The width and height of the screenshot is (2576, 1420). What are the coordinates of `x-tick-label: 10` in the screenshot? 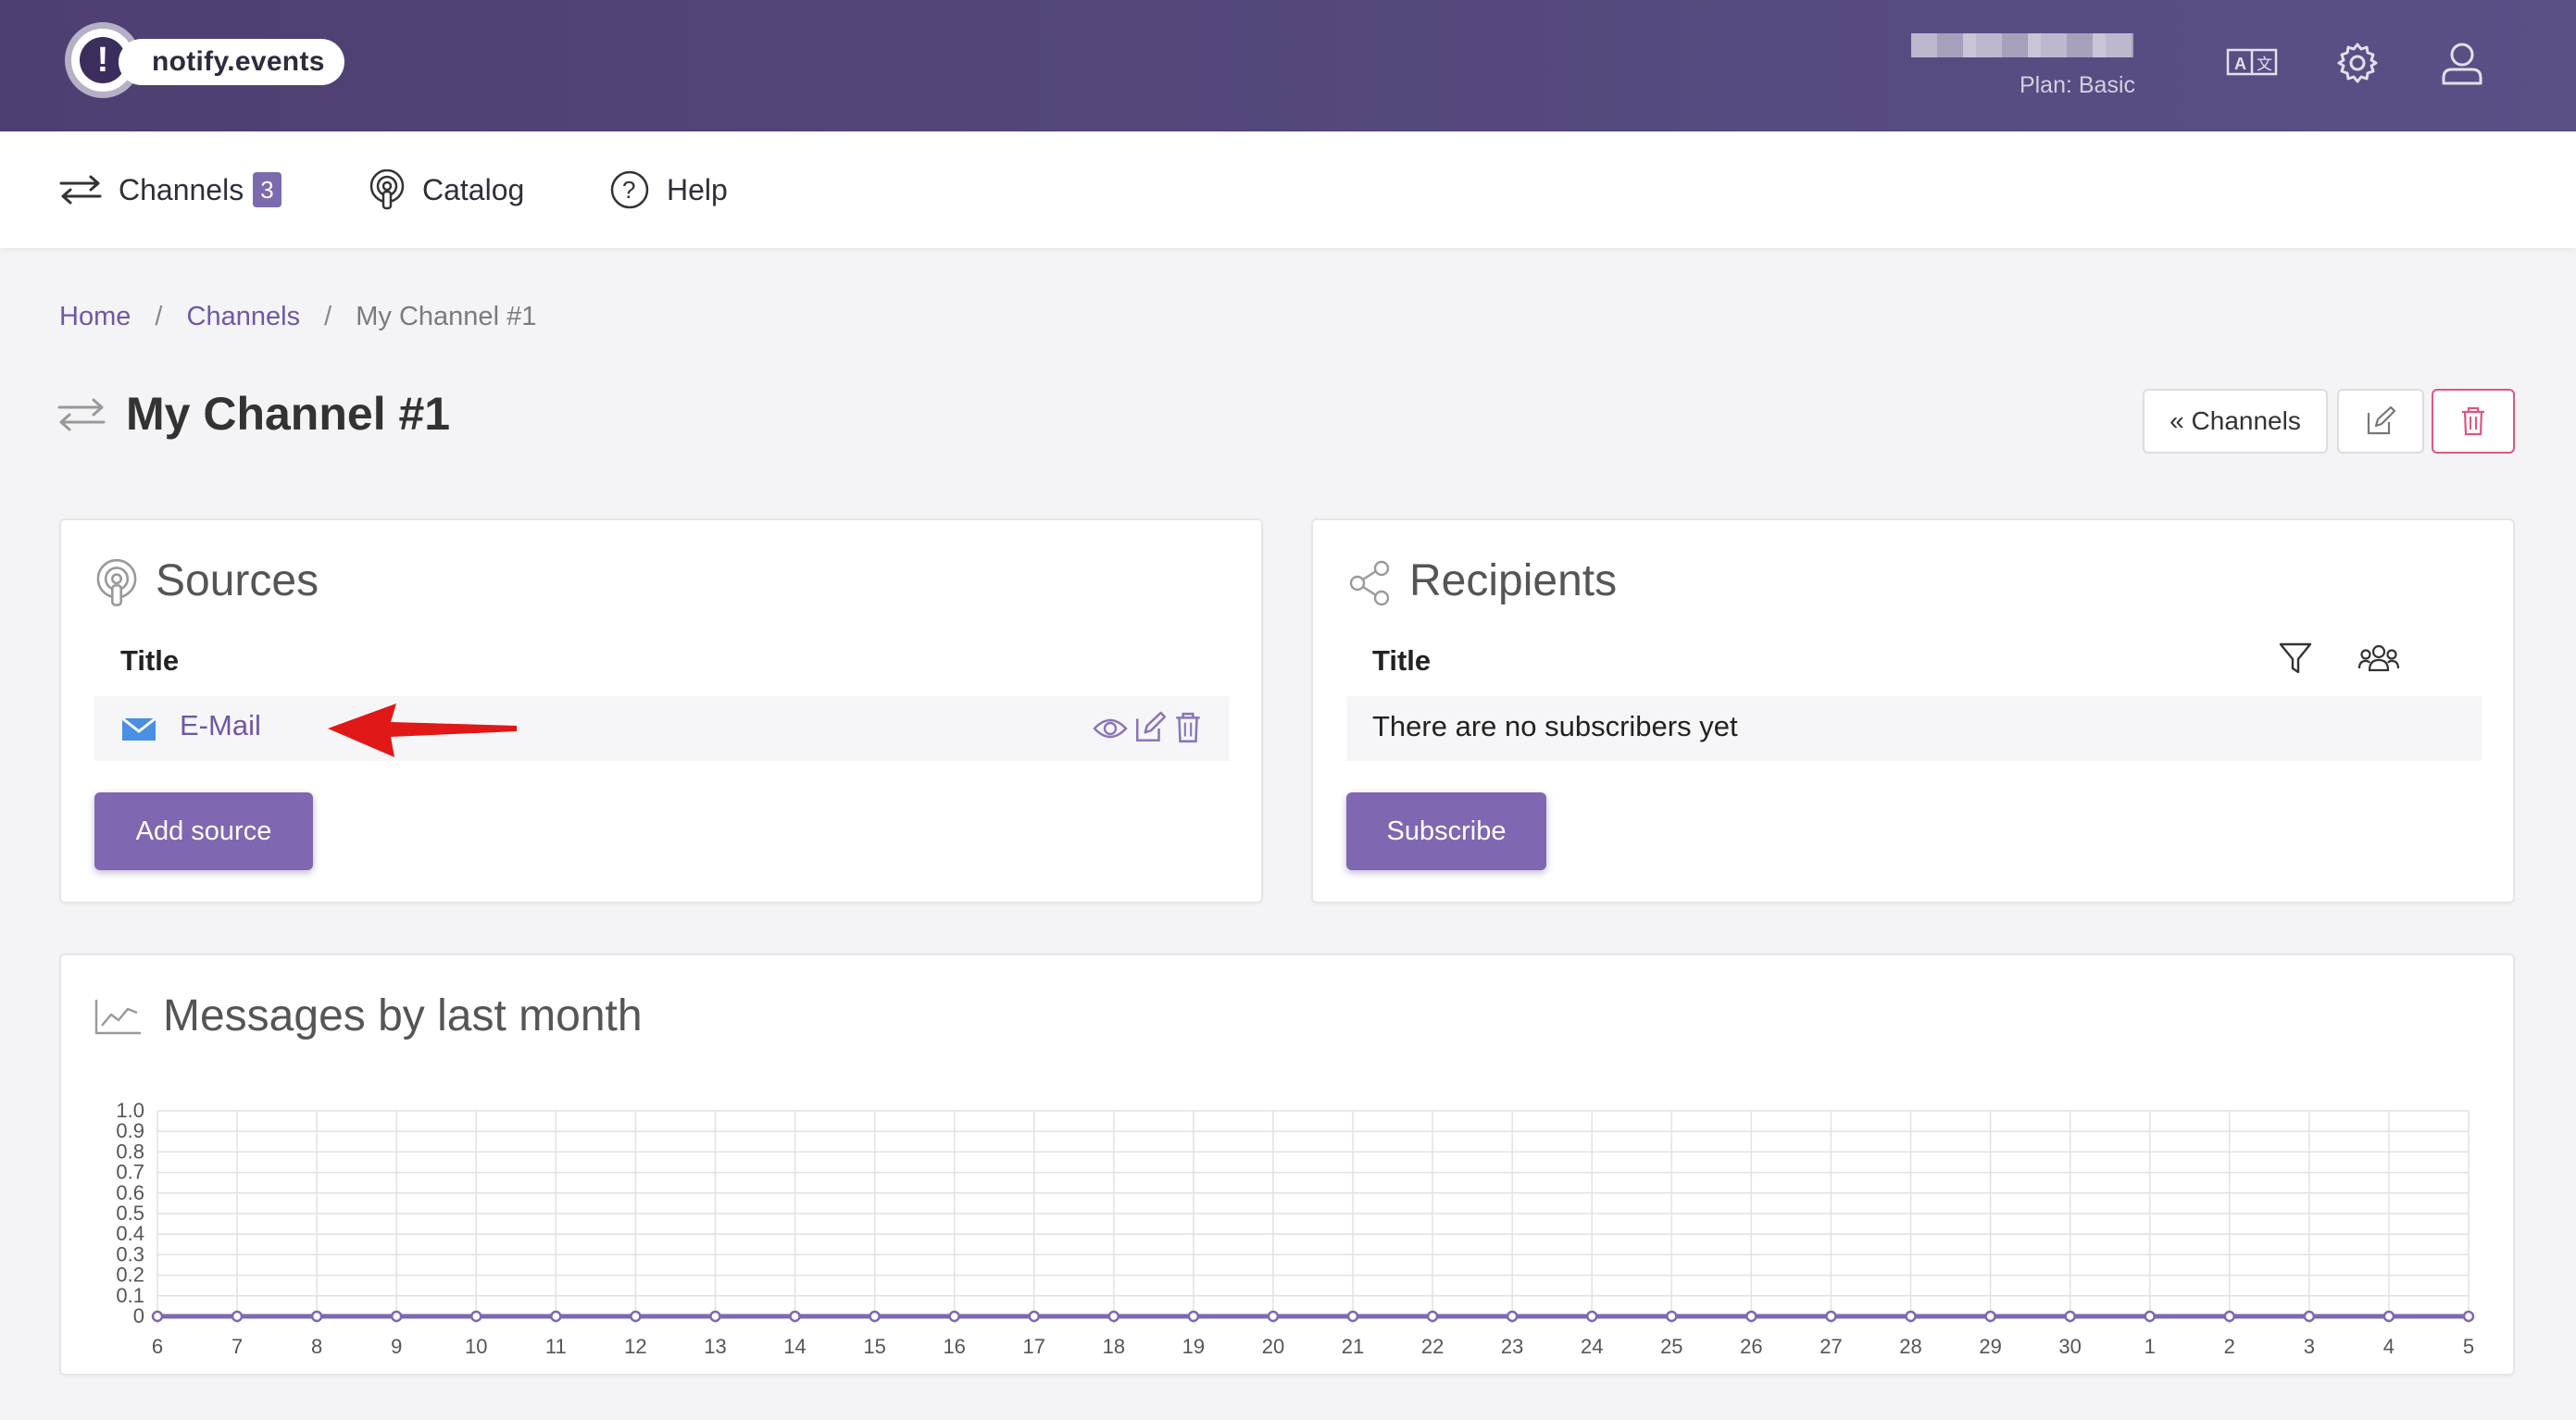 It's located at (476, 1346).